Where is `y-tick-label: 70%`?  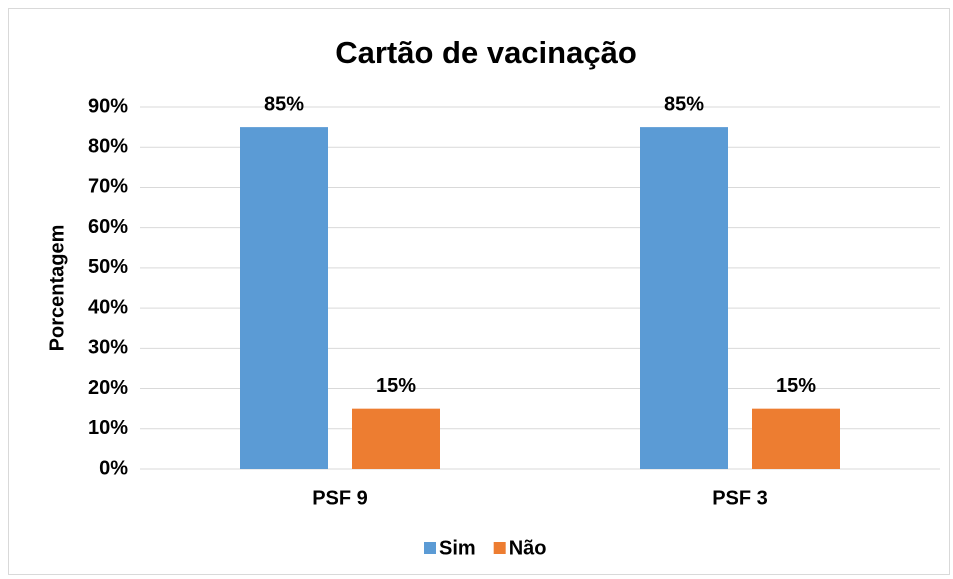
y-tick-label: 70% is located at coordinates (108, 187).